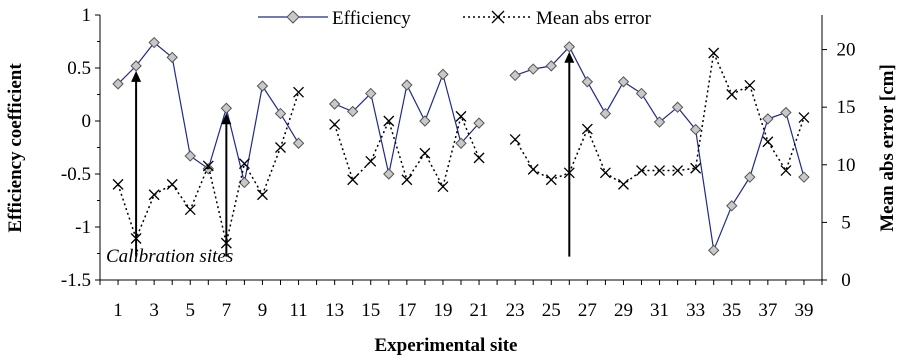 Image resolution: width=907 pixels, height=360 pixels. What do you see at coordinates (87, 121) in the screenshot?
I see `left-tick-label: 0` at bounding box center [87, 121].